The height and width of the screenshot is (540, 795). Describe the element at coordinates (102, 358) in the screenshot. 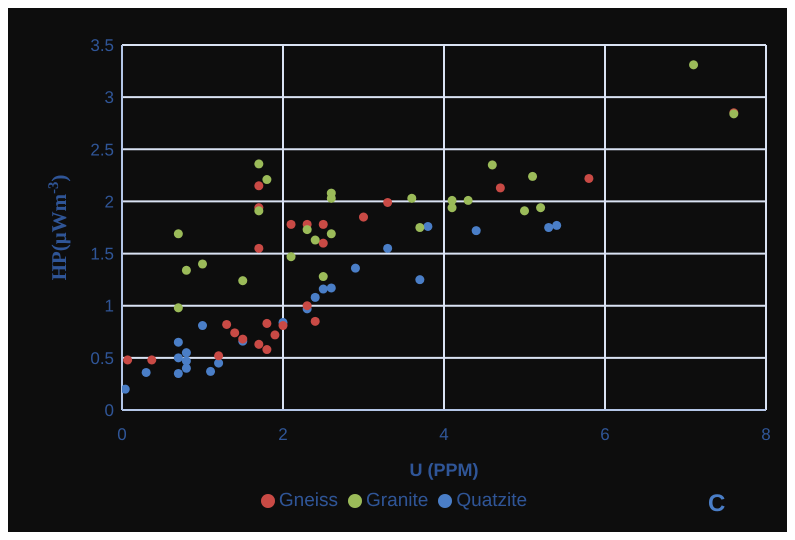

I see `y-tick-label: 0.5` at that location.